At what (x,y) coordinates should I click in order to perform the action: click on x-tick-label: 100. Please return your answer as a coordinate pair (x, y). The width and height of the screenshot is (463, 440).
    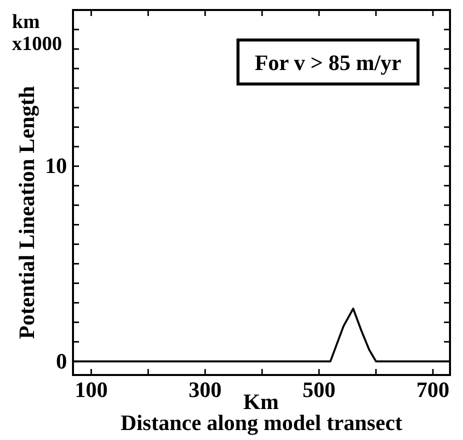
    Looking at the image, I should click on (91, 389).